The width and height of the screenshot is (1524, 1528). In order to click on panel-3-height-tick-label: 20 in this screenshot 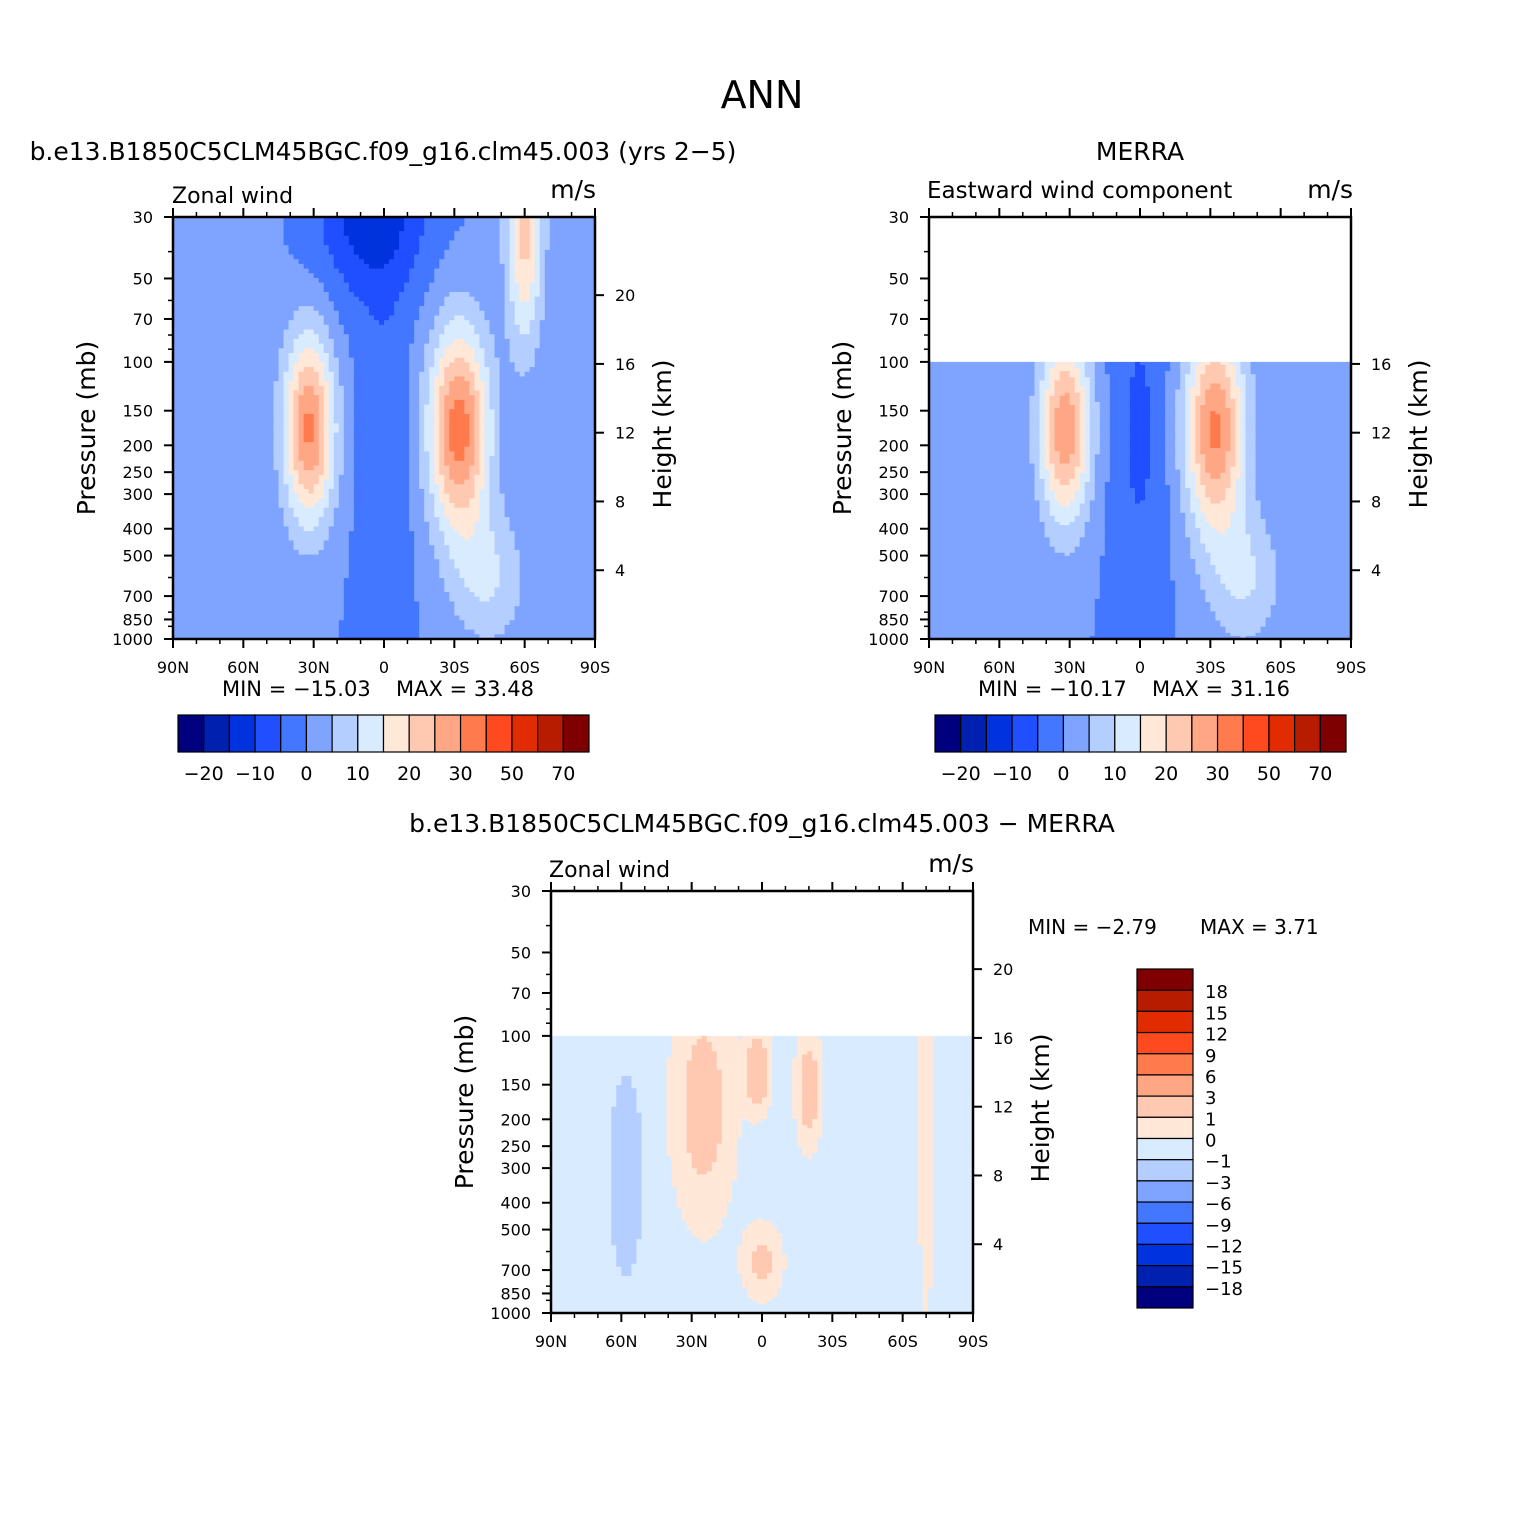, I will do `click(1003, 969)`.